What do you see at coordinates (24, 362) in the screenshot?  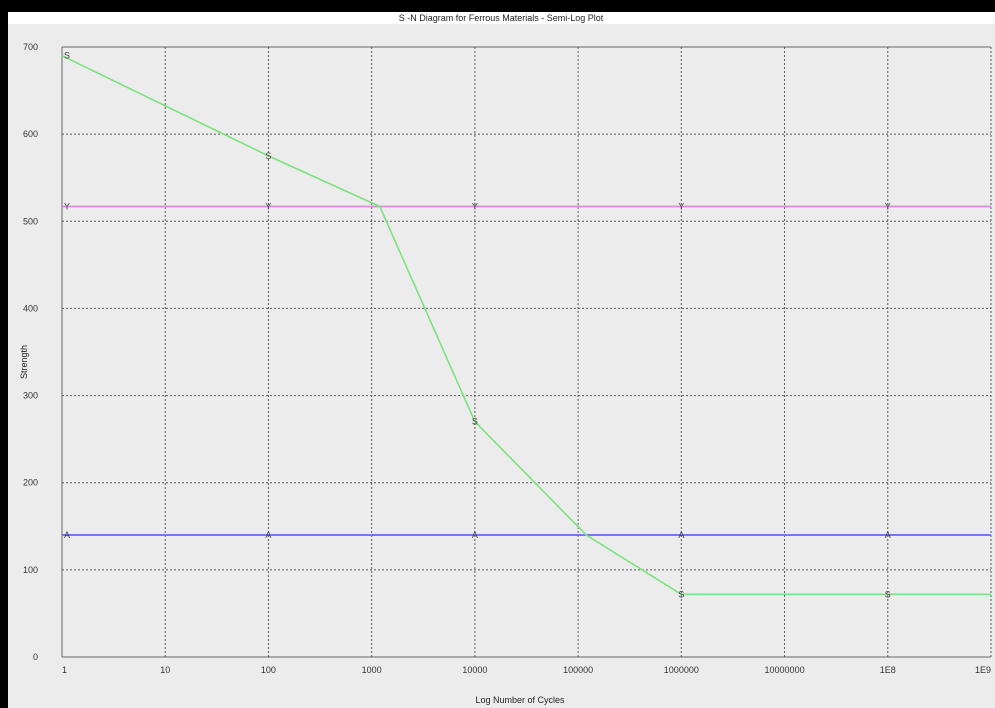 I see `y-axis-title: Strength` at bounding box center [24, 362].